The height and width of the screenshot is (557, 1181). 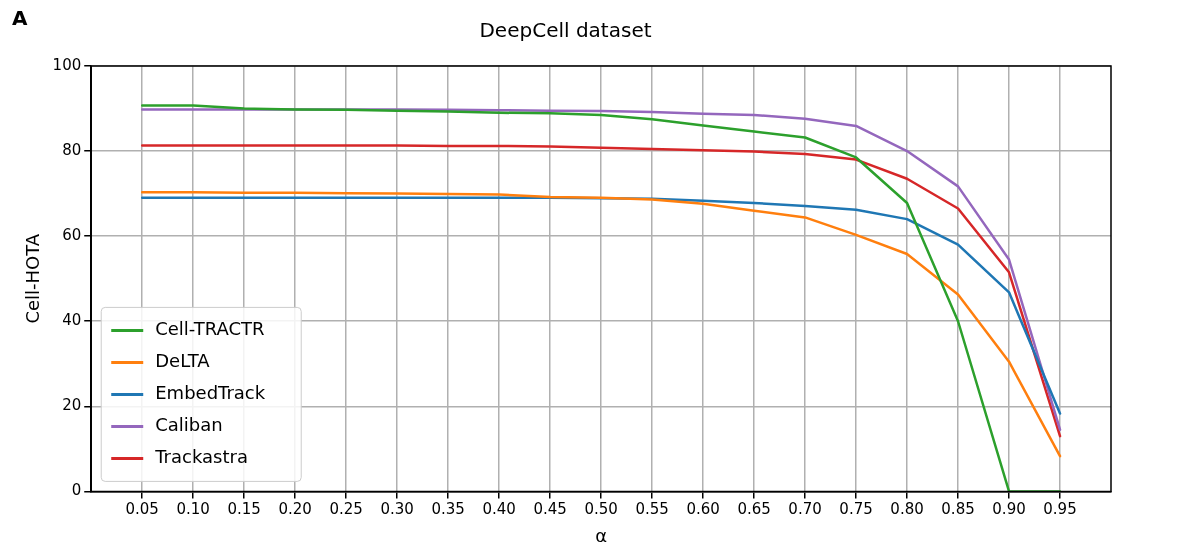 What do you see at coordinates (72, 235) in the screenshot?
I see `y-tick-label: 60` at bounding box center [72, 235].